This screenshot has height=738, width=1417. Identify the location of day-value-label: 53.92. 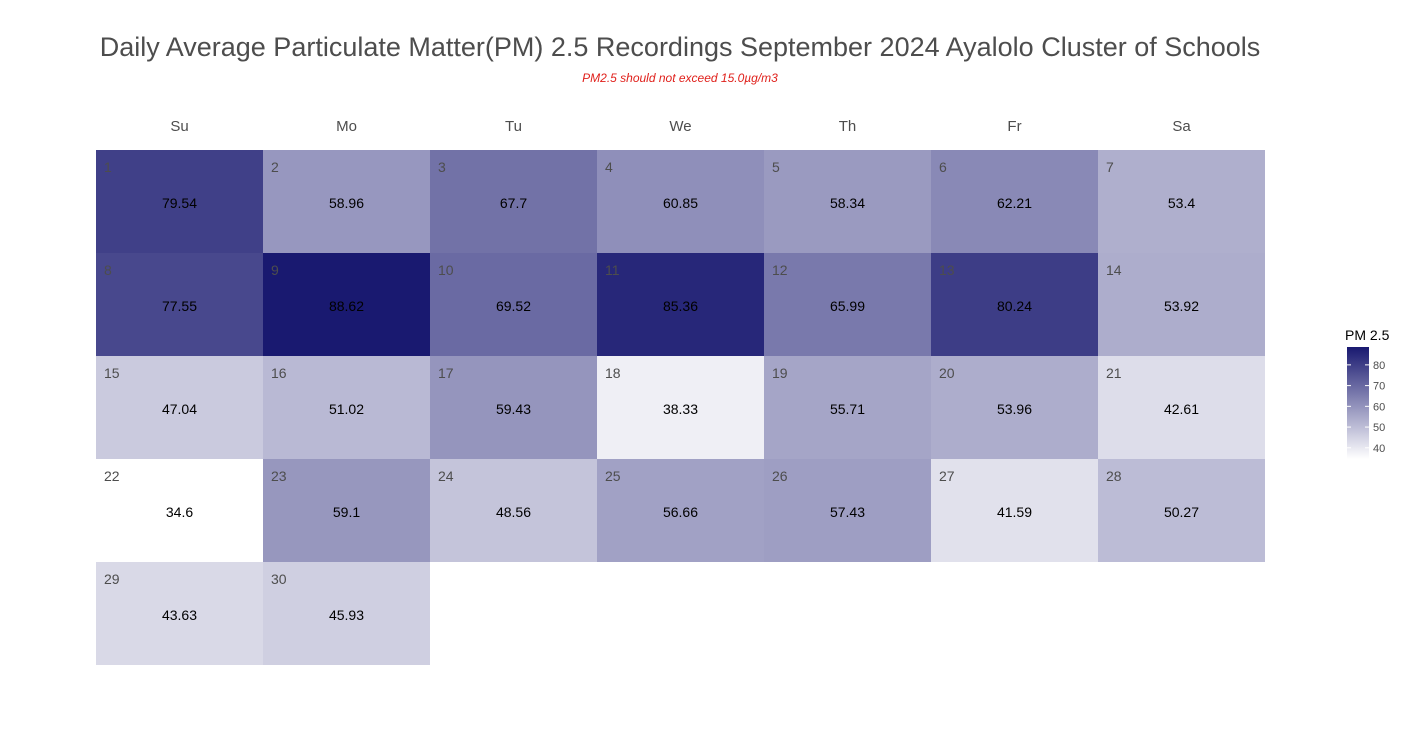
(1181, 306).